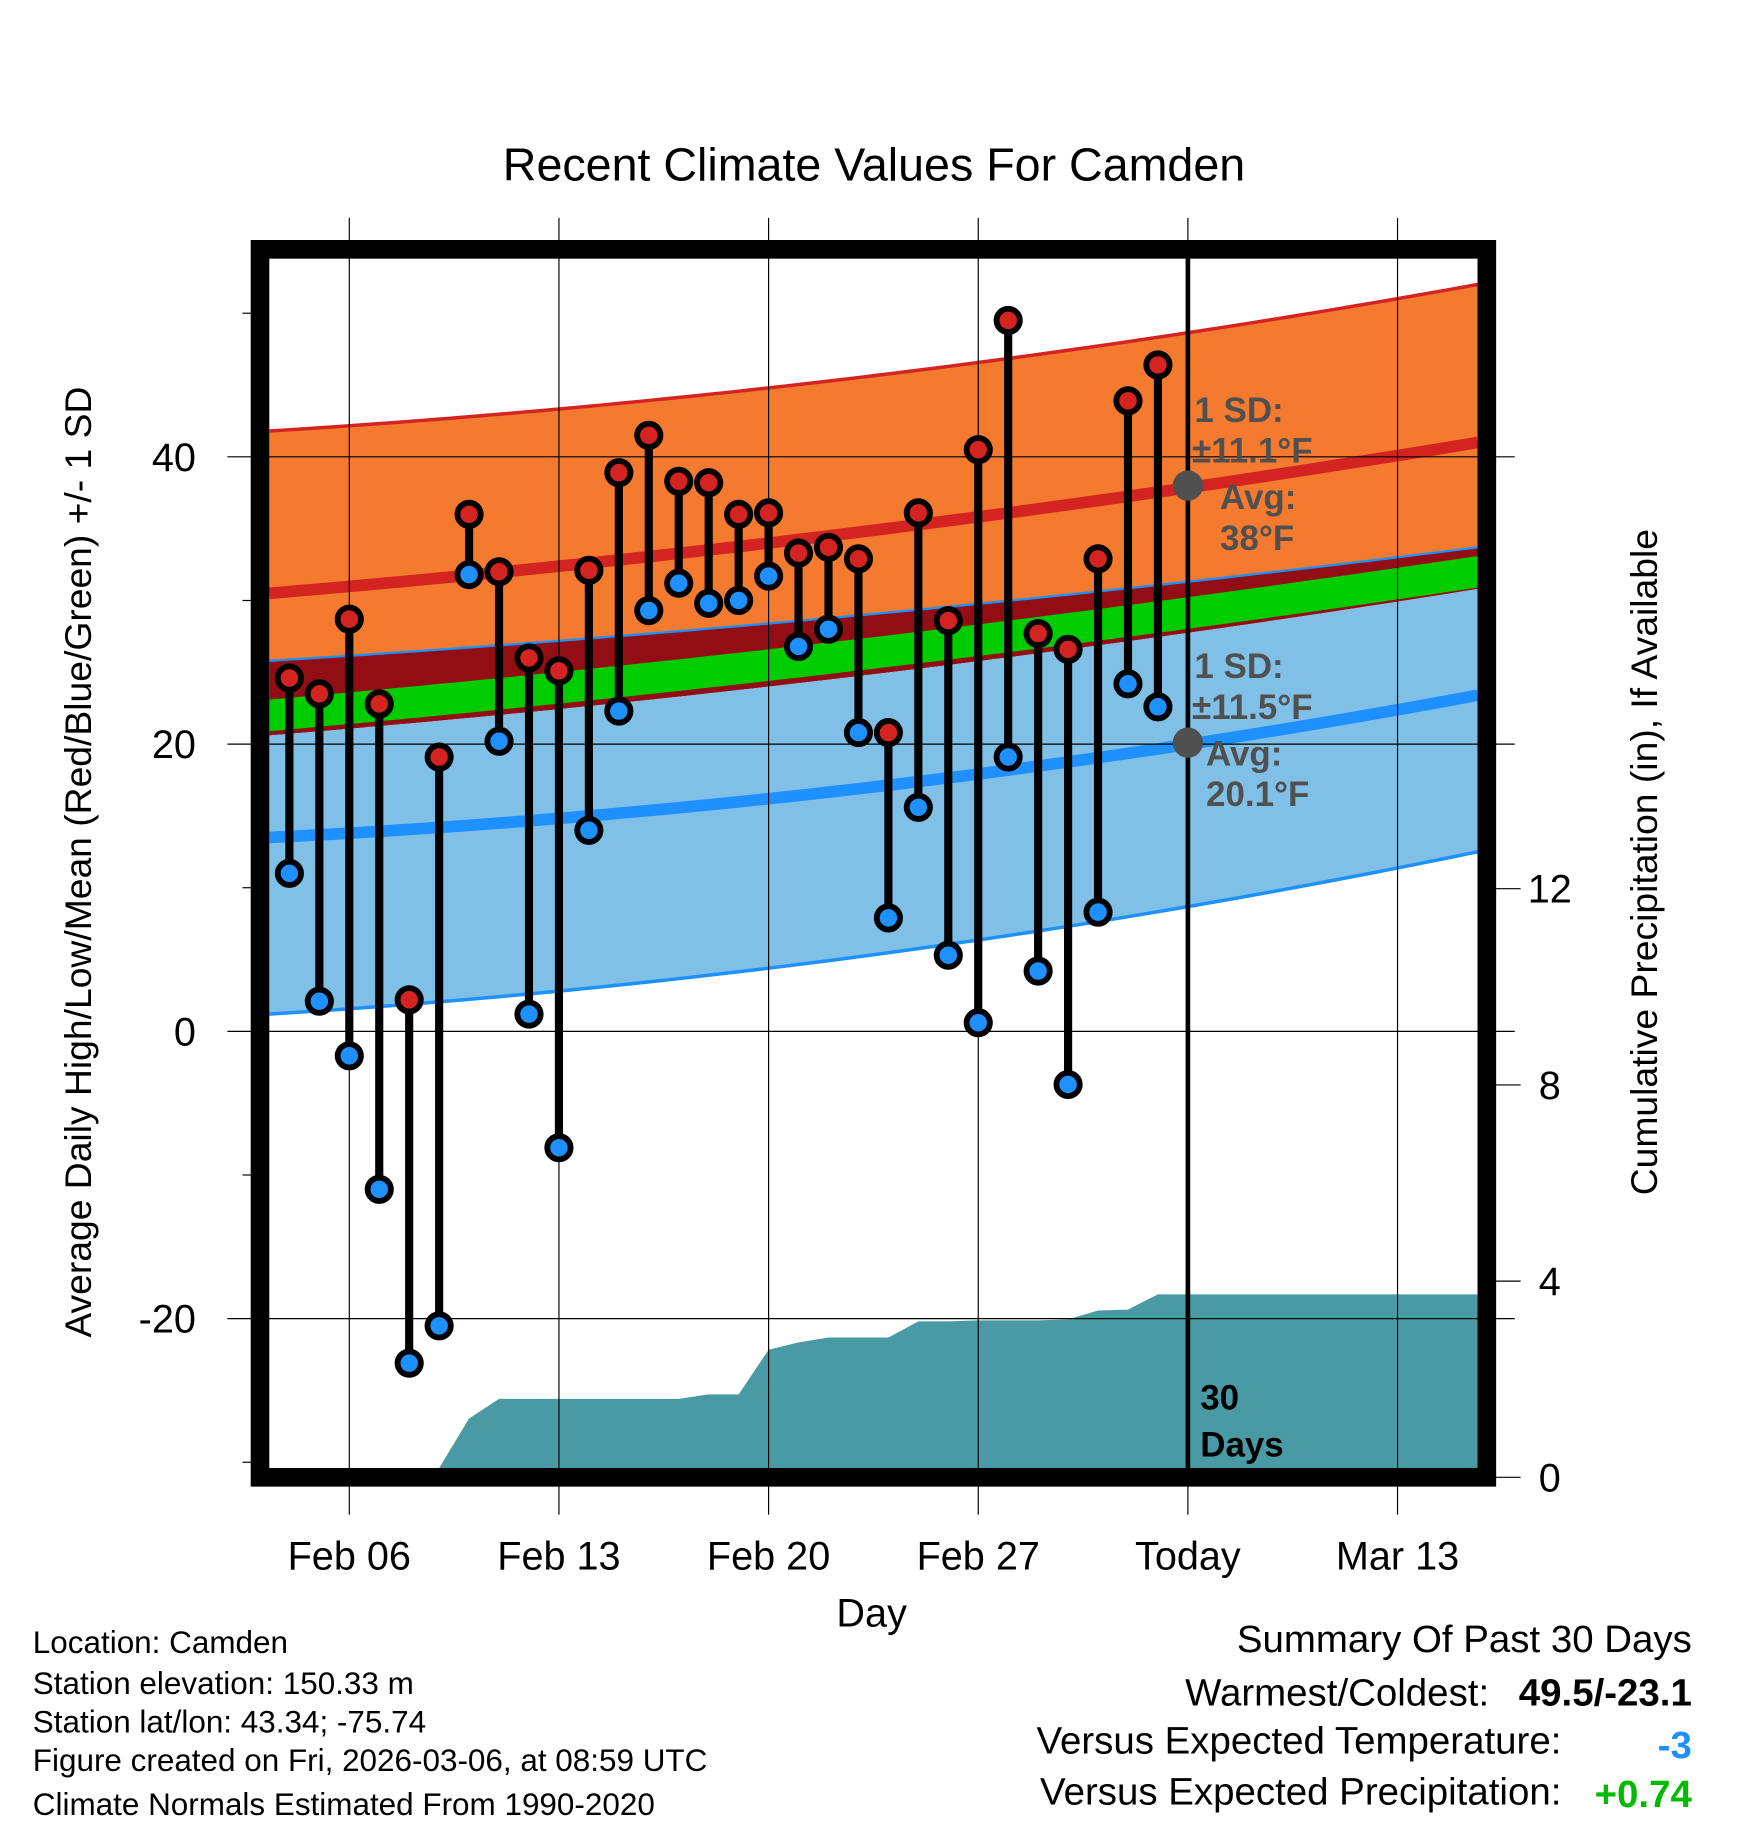 The width and height of the screenshot is (1748, 1828). Describe the element at coordinates (1252, 707) in the screenshot. I see `low-sd-value: ±11.5°F` at that location.